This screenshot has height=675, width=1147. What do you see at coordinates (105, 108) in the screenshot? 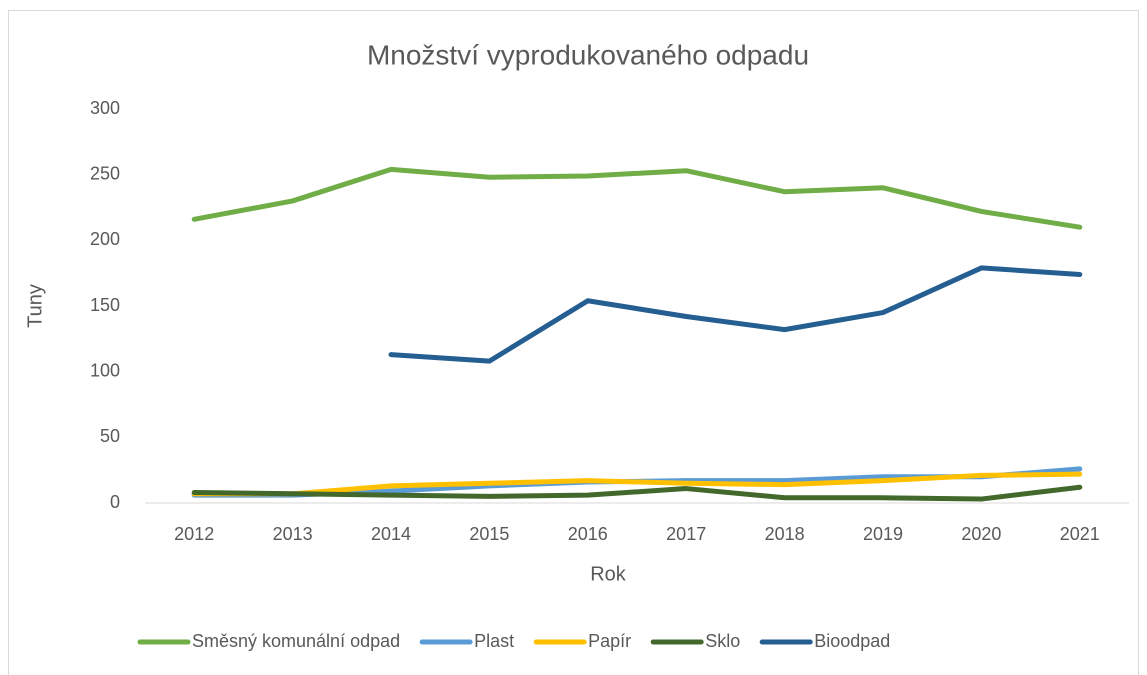
I see `y-tick-label: 300` at bounding box center [105, 108].